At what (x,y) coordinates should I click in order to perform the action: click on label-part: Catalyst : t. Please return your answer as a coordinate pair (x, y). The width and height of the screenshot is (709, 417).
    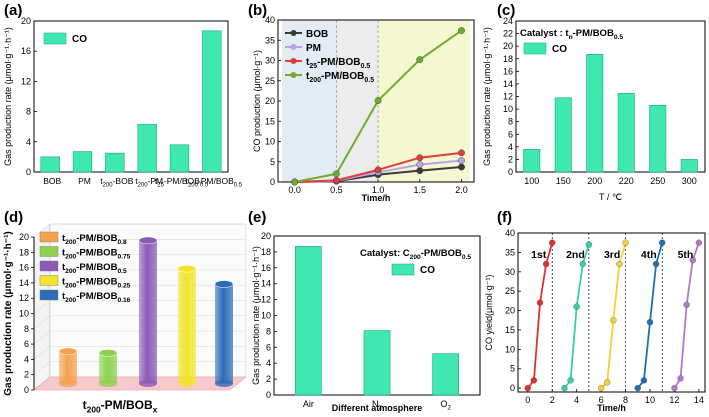
    Looking at the image, I should click on (544, 33).